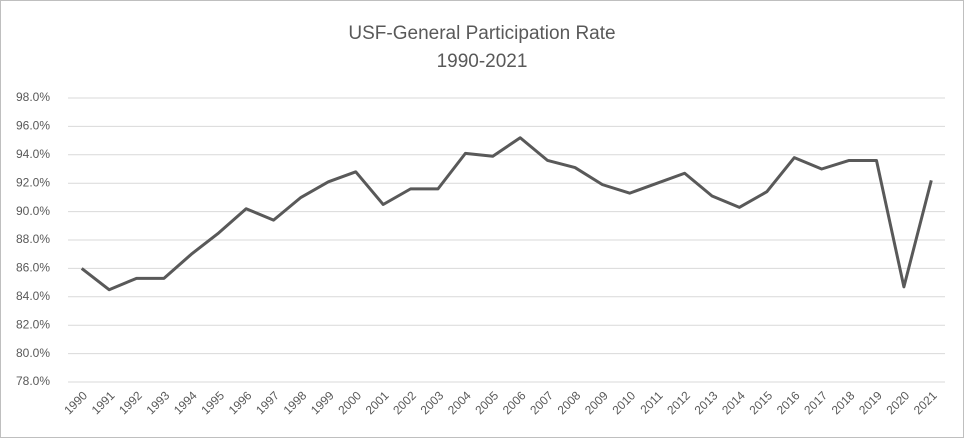 This screenshot has height=438, width=964. What do you see at coordinates (33, 324) in the screenshot?
I see `y-tick-label: 82.0%` at bounding box center [33, 324].